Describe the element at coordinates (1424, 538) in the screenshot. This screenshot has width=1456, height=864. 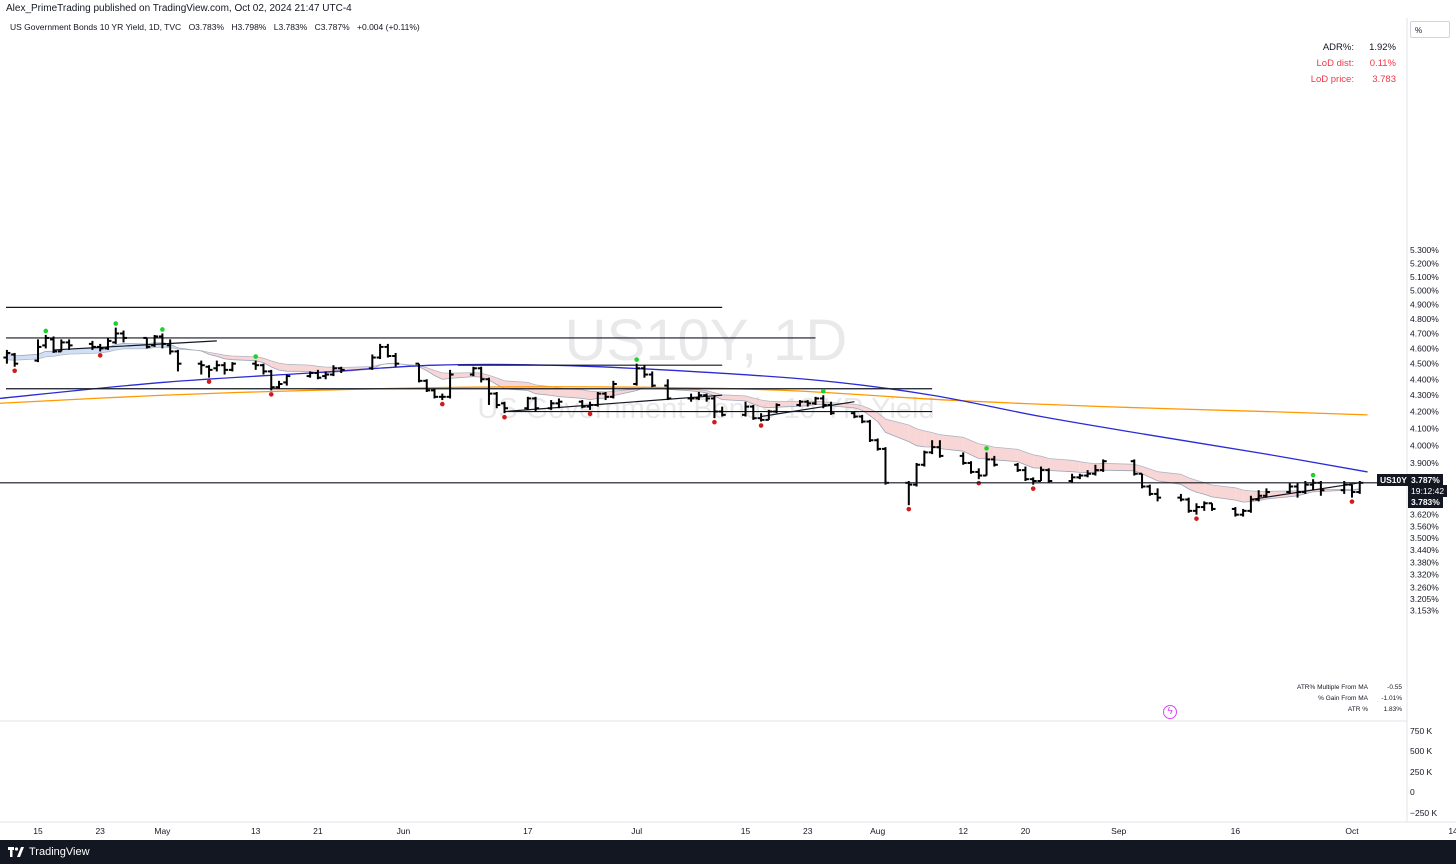
I see `price-tick-label: 3.500%` at that location.